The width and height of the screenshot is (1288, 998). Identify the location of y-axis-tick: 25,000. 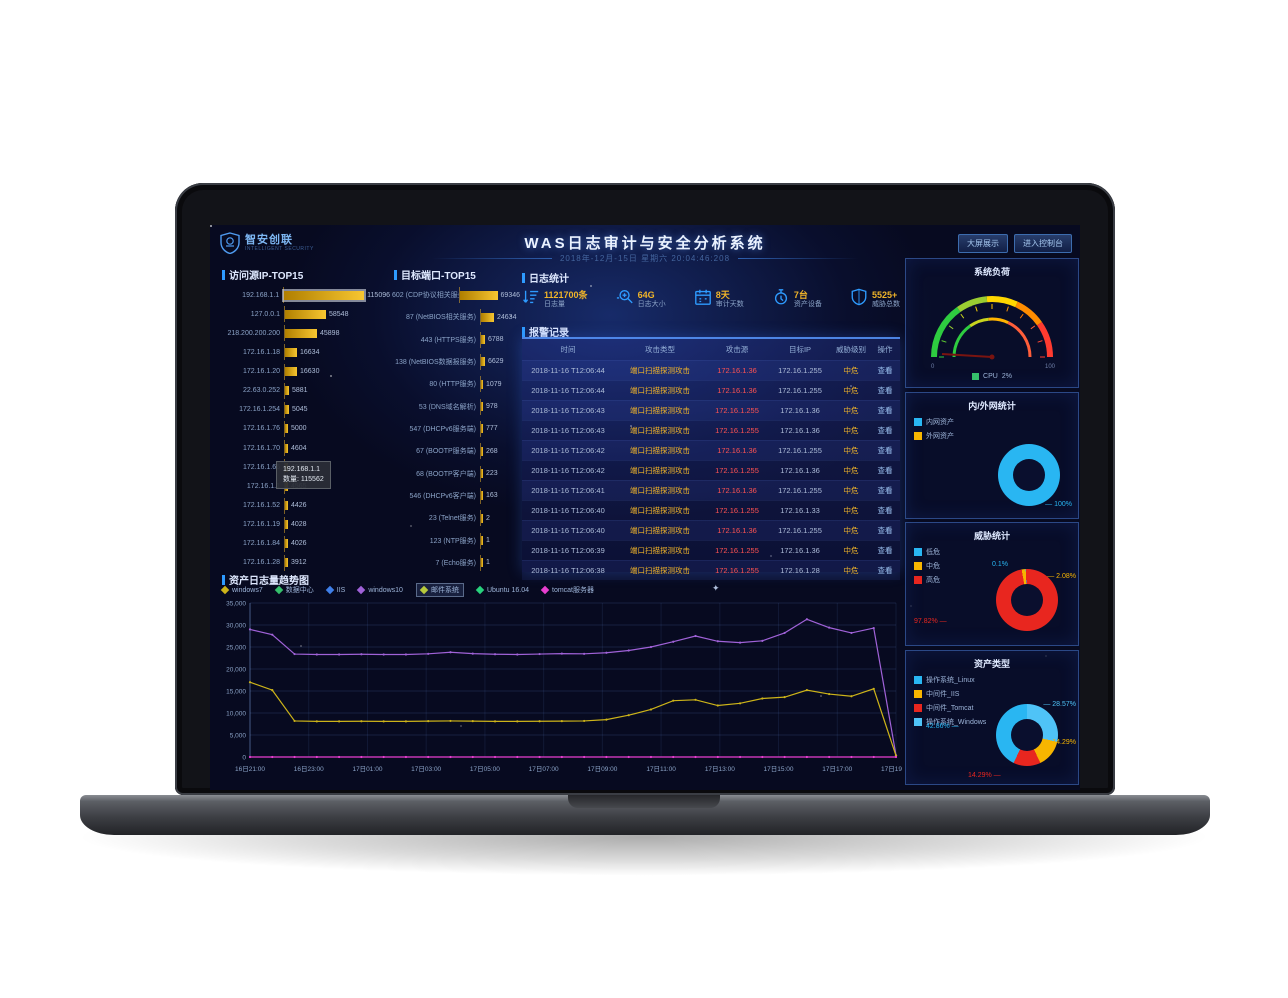
(236, 648).